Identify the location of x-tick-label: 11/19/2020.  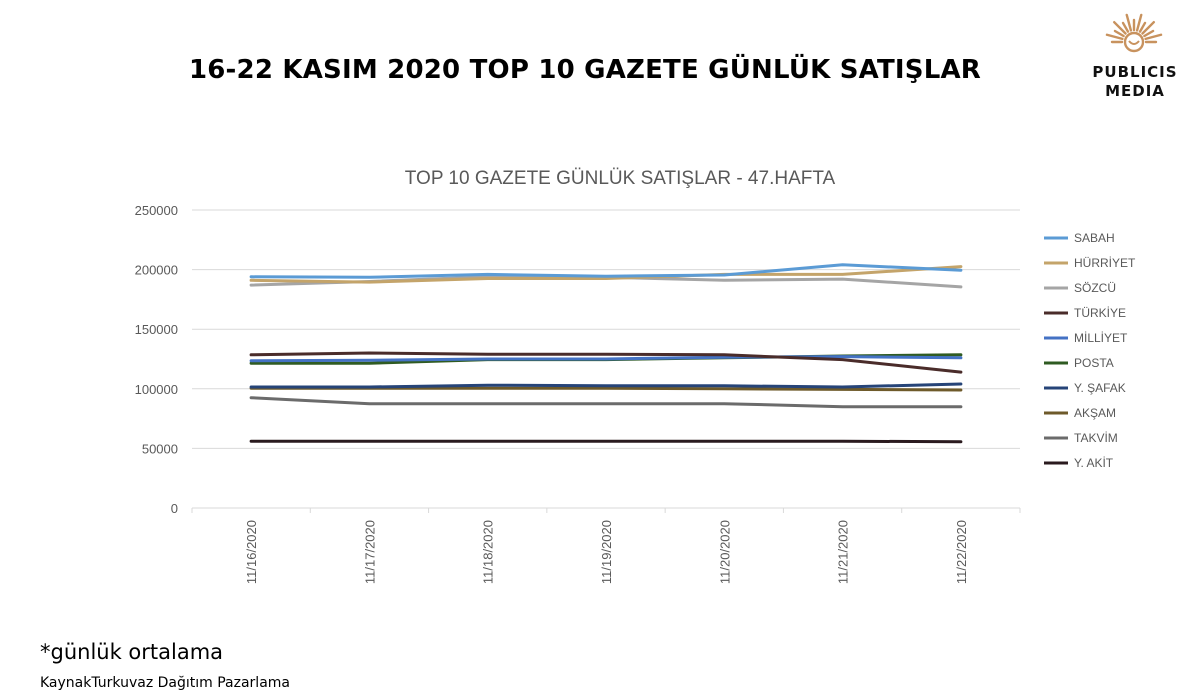
(606, 552).